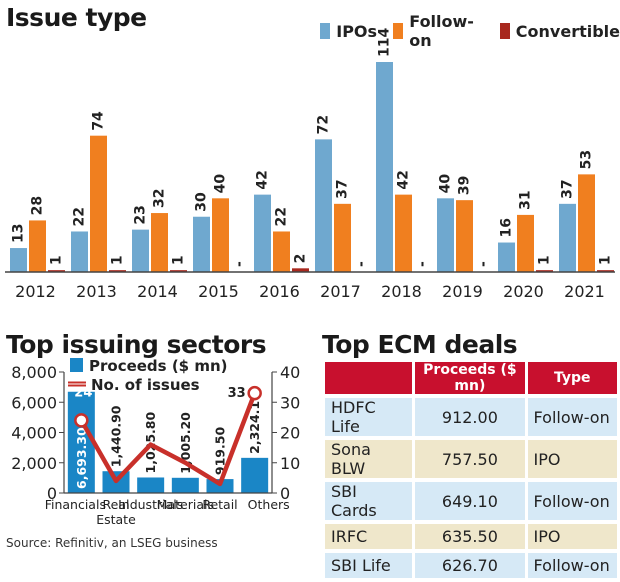 The image size is (620, 582). Describe the element at coordinates (605, 271) in the screenshot. I see `bar-convertible-2021` at that location.